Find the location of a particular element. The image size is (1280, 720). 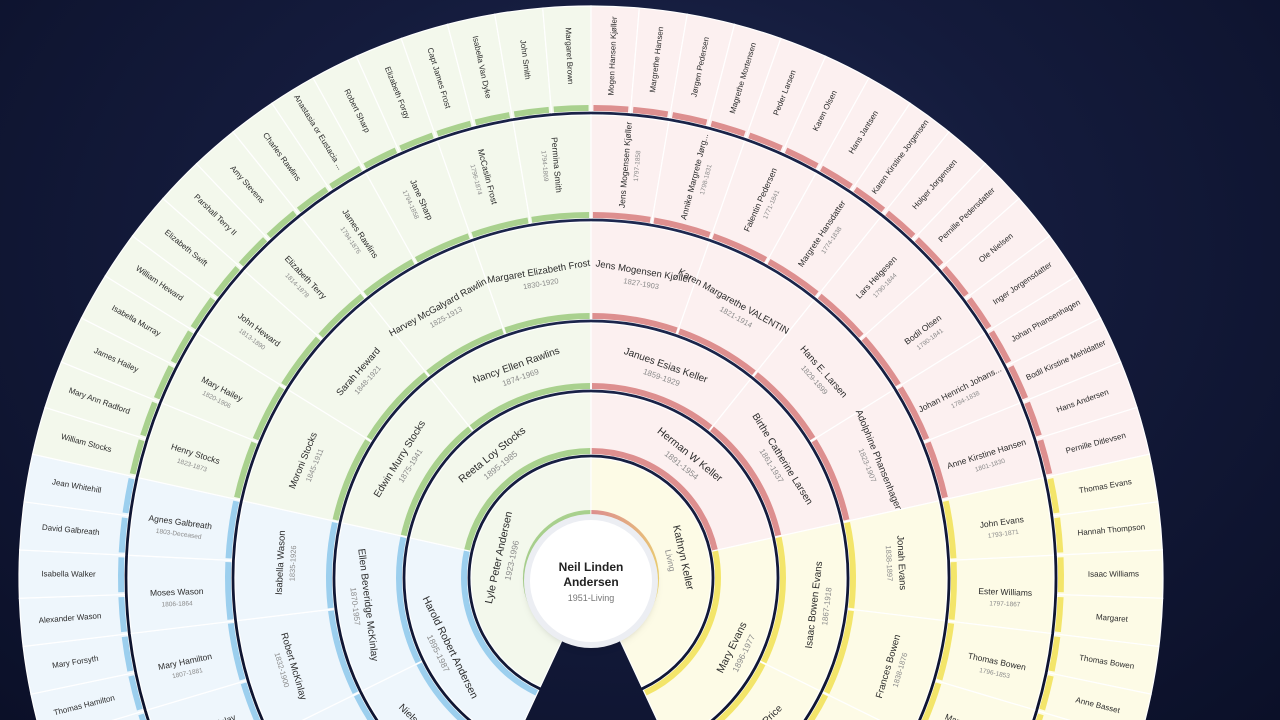

person-cell-anne-basset: Anne Basset is located at coordinates (1094, 696).